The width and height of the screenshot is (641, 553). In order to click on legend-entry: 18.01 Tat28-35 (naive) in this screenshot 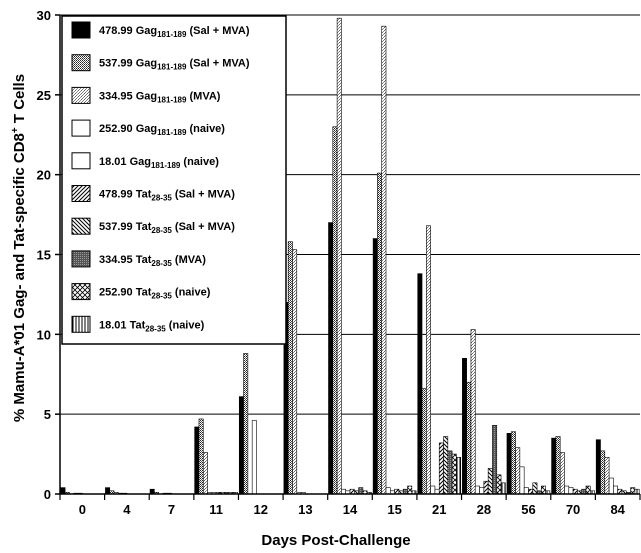, I will do `click(152, 326)`.